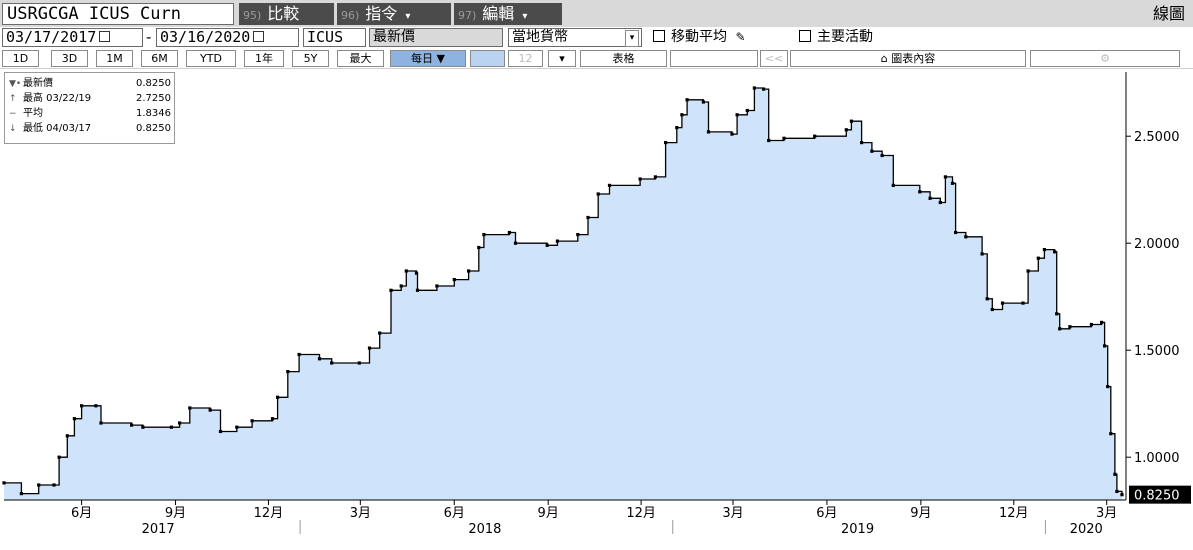 Image resolution: width=1193 pixels, height=550 pixels. I want to click on price-field-select: 最新價, so click(436, 37).